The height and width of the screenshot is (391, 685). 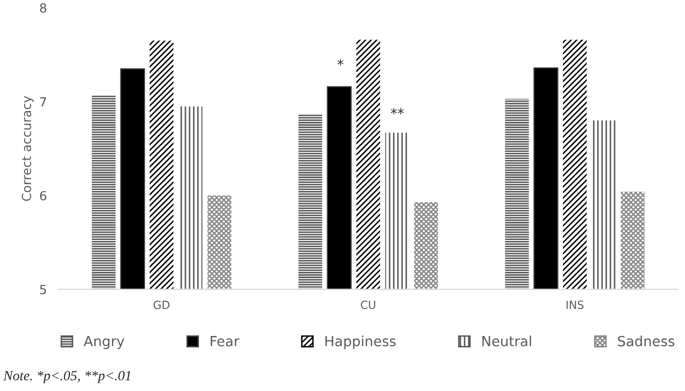 What do you see at coordinates (162, 305) in the screenshot?
I see `x-tick-label: GD` at bounding box center [162, 305].